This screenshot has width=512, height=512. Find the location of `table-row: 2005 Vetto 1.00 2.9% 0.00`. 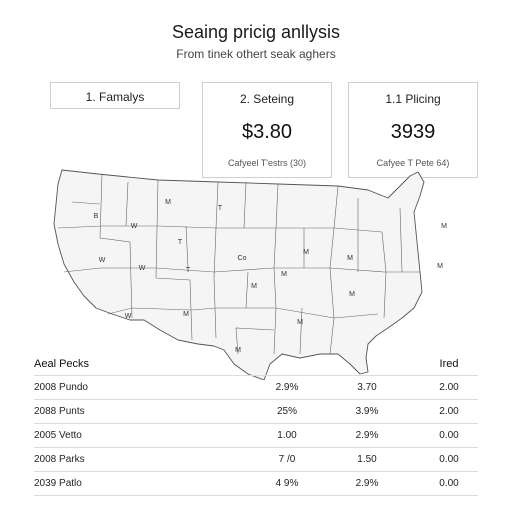

table-row: 2005 Vetto 1.00 2.9% 0.00 is located at coordinates (256, 436).